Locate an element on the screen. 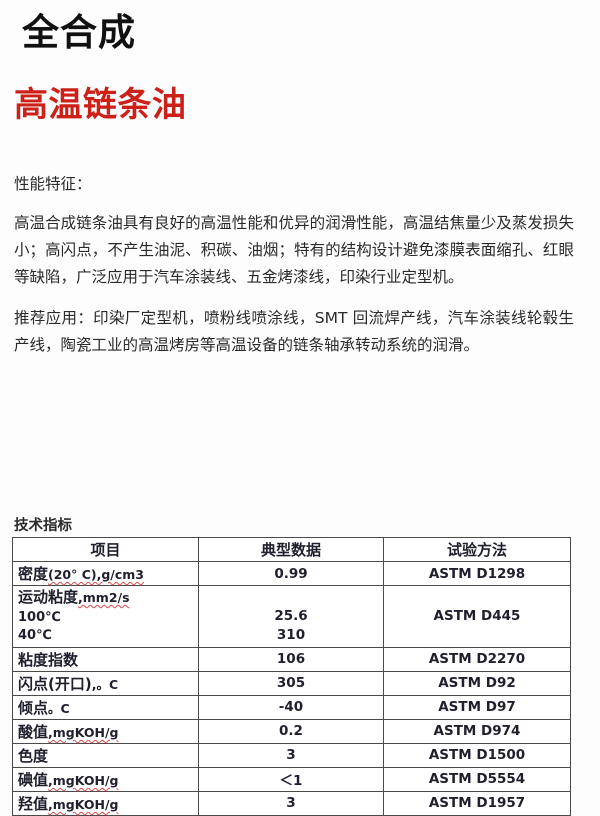 Image resolution: width=600 pixels, height=816 pixels. table-header-row: 项目 典型数据 试验方法 is located at coordinates (291, 549).